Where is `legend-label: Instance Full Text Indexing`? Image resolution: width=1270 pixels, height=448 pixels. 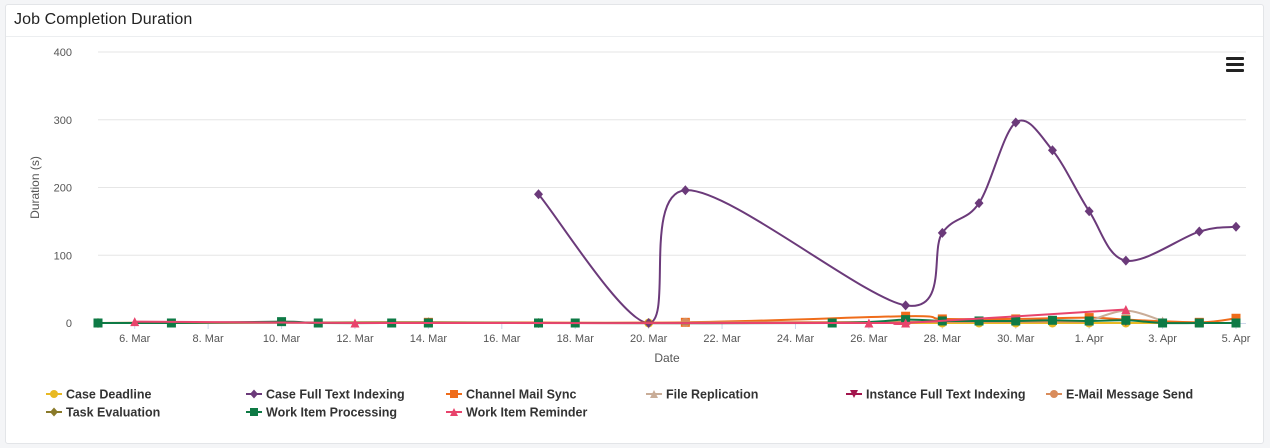
legend-label: Instance Full Text Indexing is located at coordinates (946, 395).